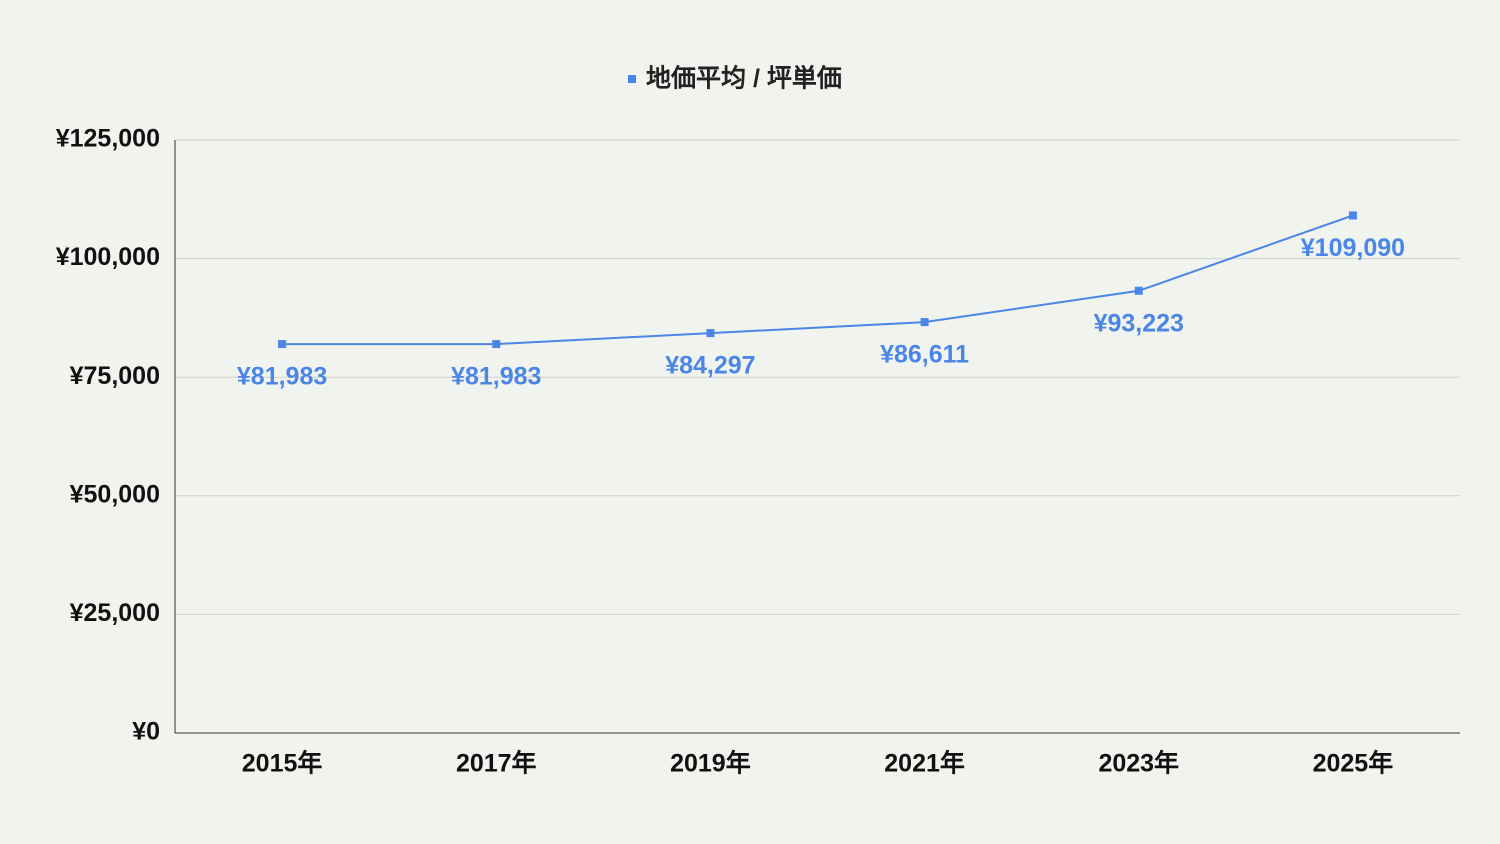 This screenshot has width=1500, height=844. Describe the element at coordinates (924, 355) in the screenshot. I see `data-label: ¥86,611` at that location.